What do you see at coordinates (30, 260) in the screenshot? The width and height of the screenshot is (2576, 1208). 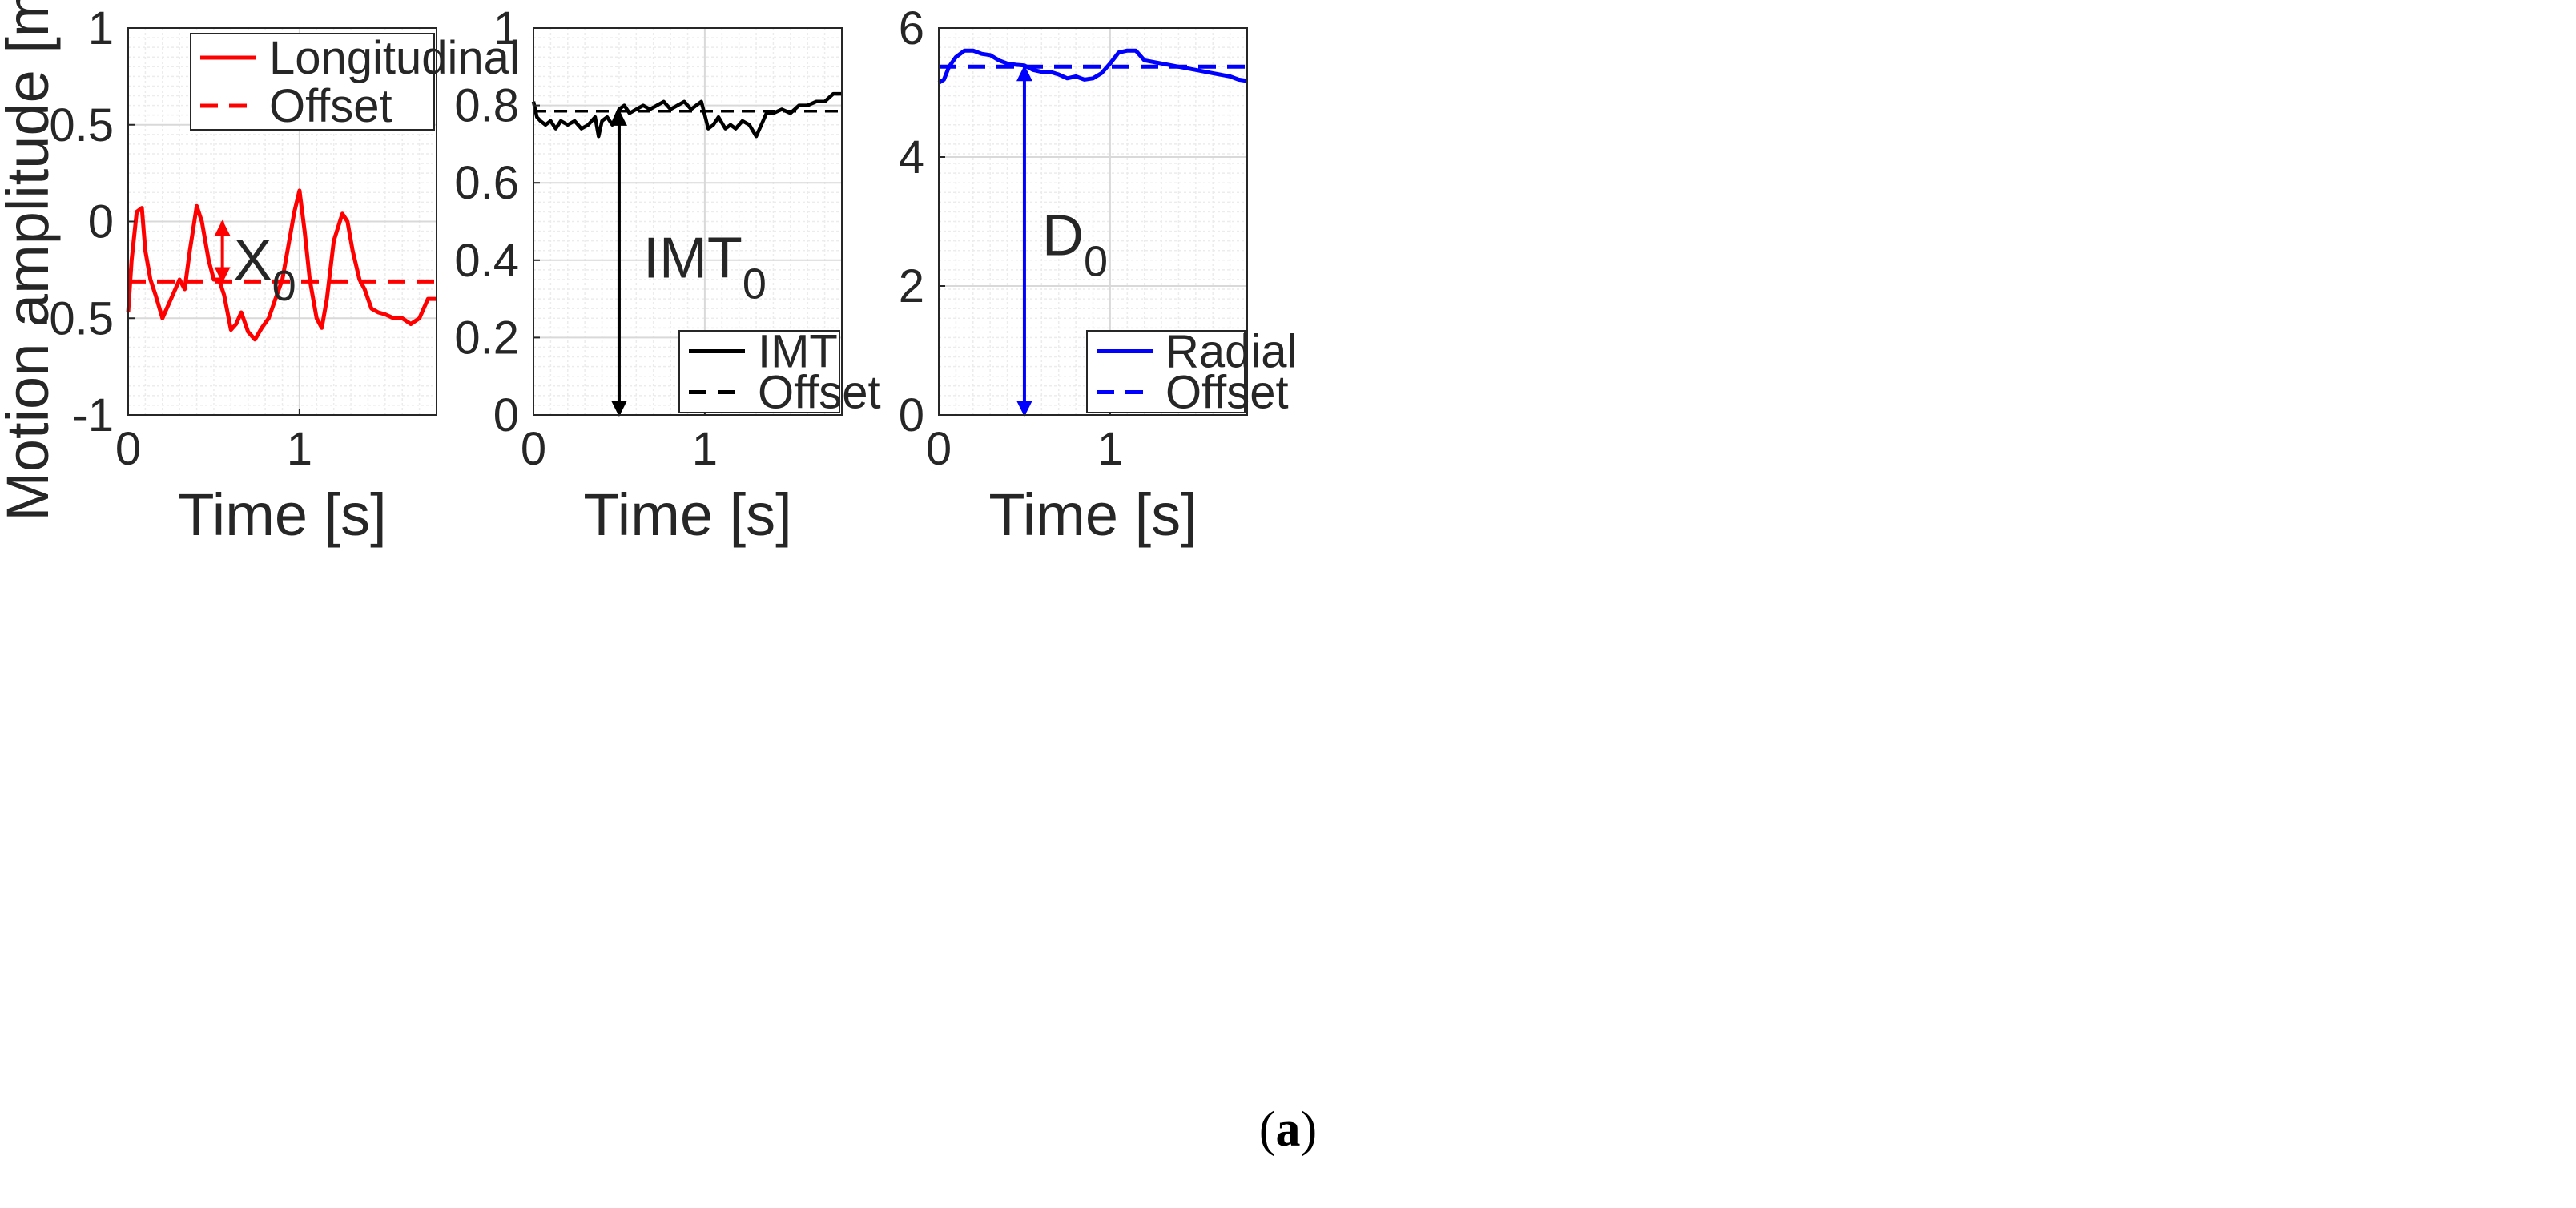 I see `y-axis-label: Motion amplitude [mm]` at bounding box center [30, 260].